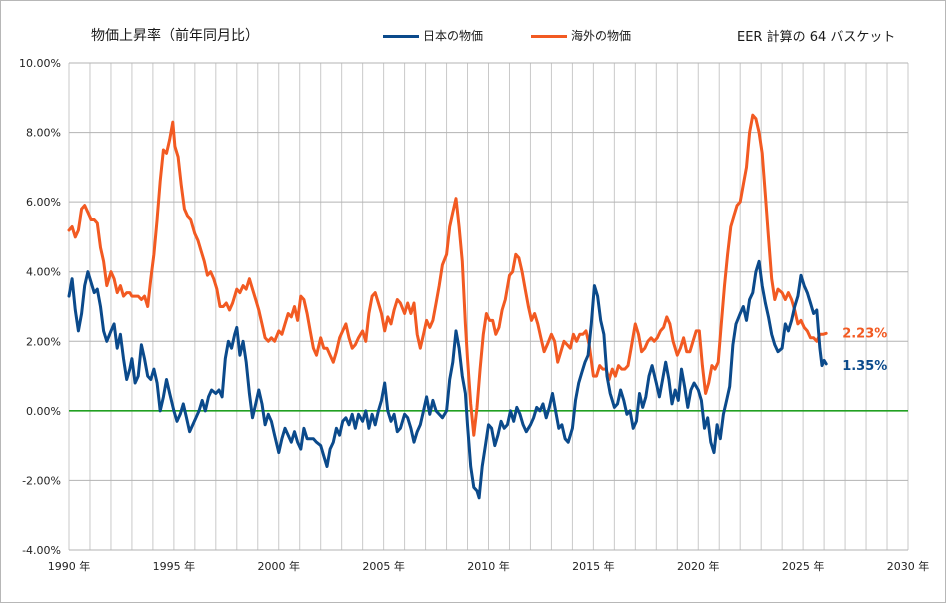 The image size is (946, 603). What do you see at coordinates (453, 36) in the screenshot?
I see `legend-label-japan: 日本の物価` at bounding box center [453, 36].